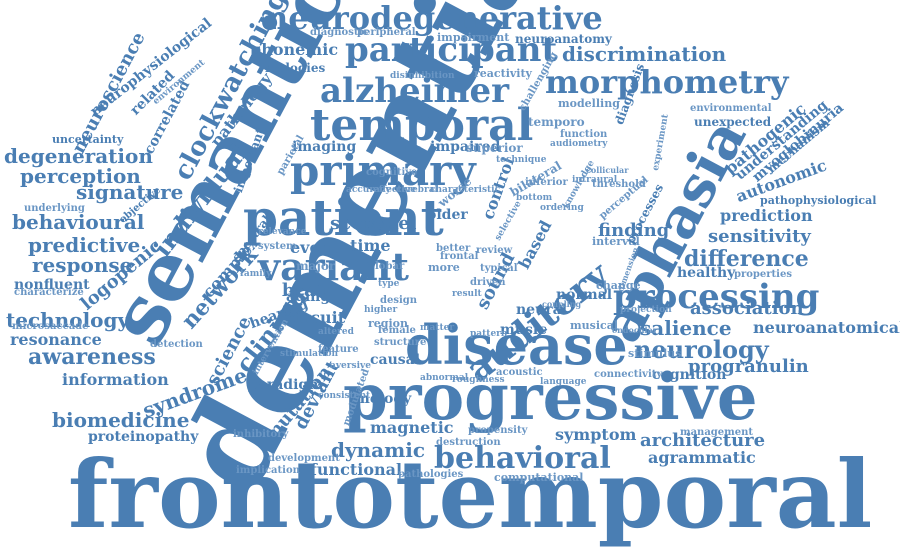 This screenshot has width=900, height=552. What do you see at coordinates (256, 274) in the screenshot?
I see `word-family: family` at bounding box center [256, 274].